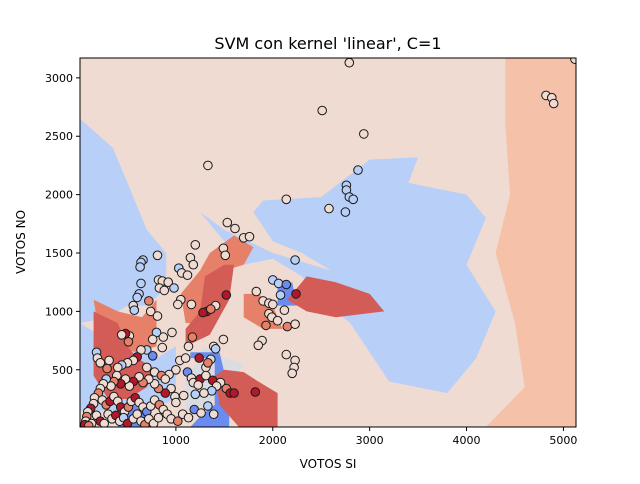 This screenshot has height=484, width=640. I want to click on y-axis-label: VOTOS NO, so click(21, 242).